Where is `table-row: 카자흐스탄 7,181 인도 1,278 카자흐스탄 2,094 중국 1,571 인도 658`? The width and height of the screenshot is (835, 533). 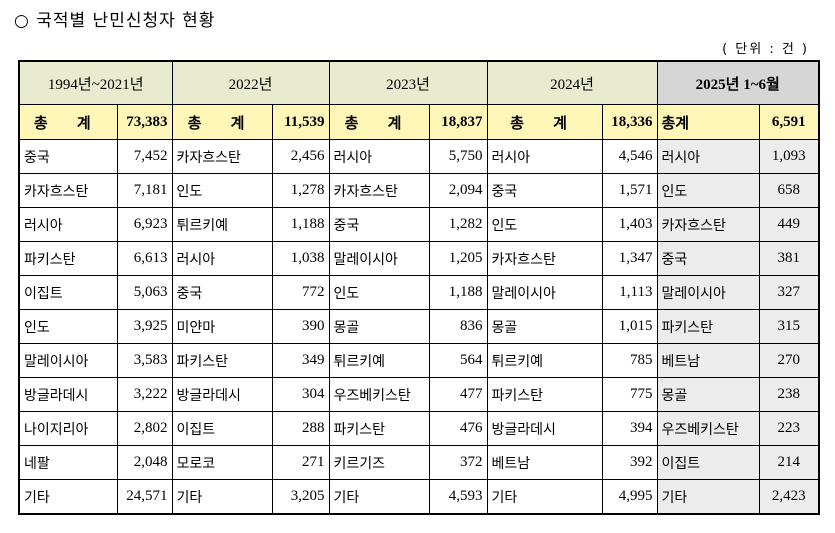 table-row: 카자흐스탄 7,181 인도 1,278 카자흐스탄 2,094 중국 1,571 인도 658 is located at coordinates (419, 190).